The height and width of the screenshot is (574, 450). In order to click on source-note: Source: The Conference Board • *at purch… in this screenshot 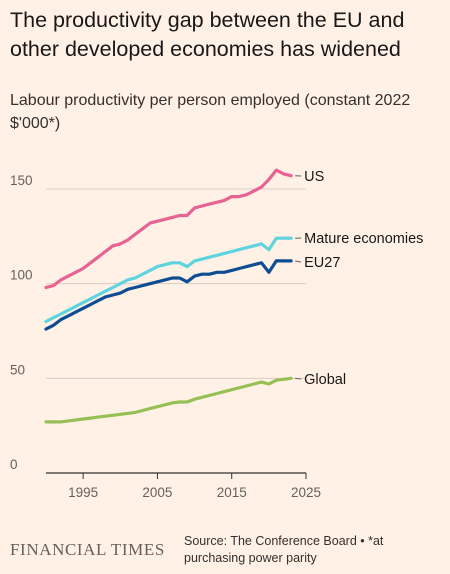, I will do `click(284, 549)`.